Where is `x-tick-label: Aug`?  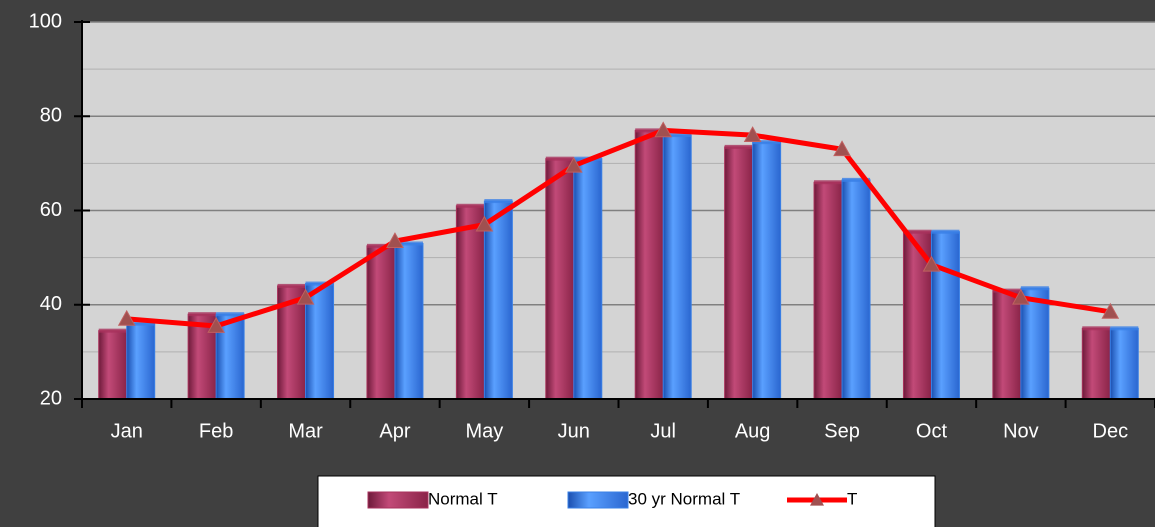
x-tick-label: Aug is located at coordinates (753, 431).